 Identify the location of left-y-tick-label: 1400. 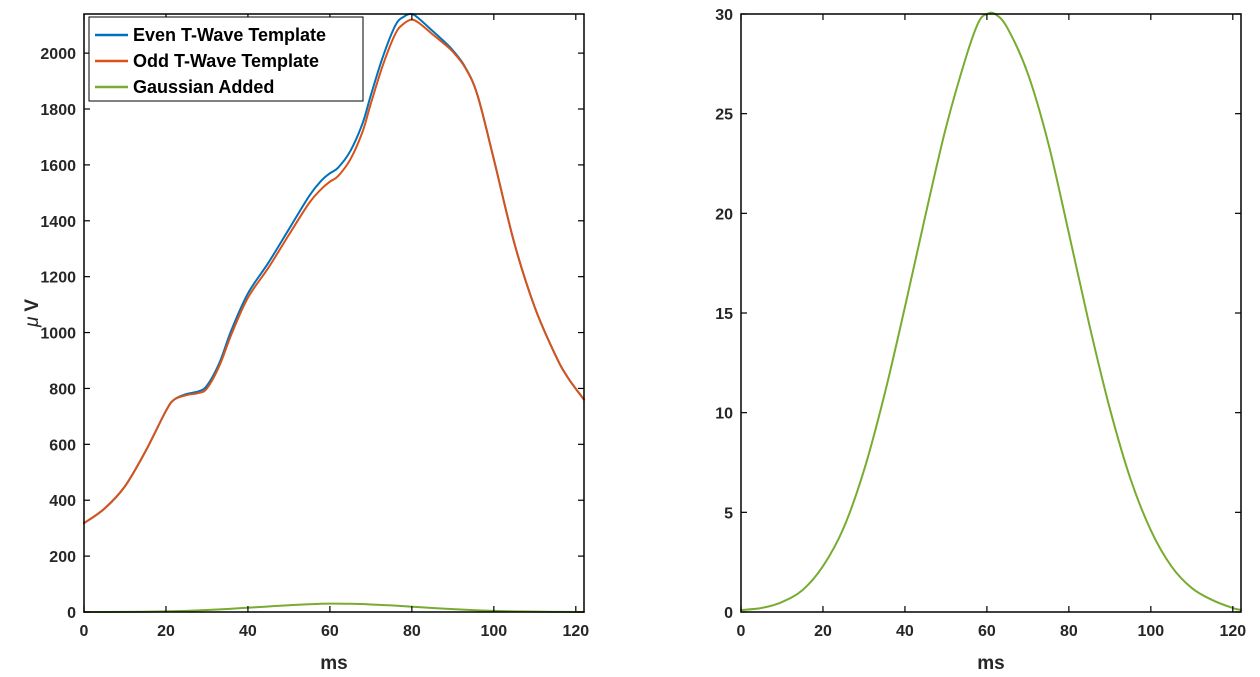
(58, 222).